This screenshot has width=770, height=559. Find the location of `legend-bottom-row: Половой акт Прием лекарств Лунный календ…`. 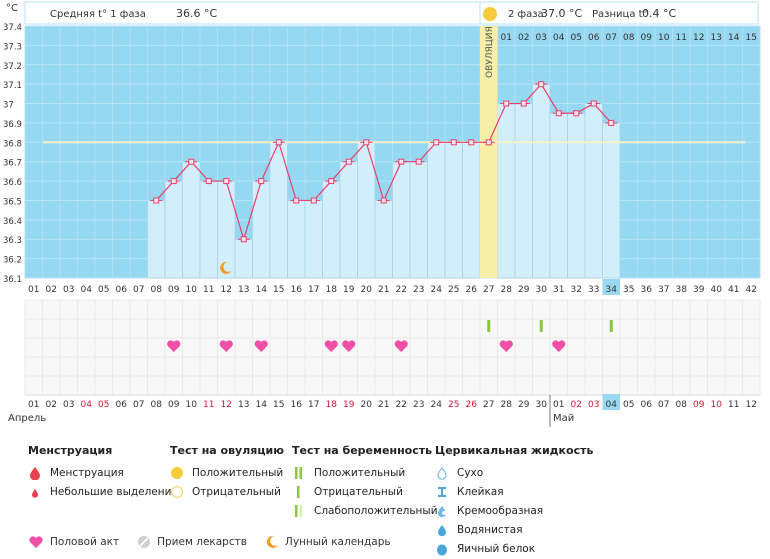

legend-bottom-row: Половой акт Прием лекарств Лунный календ… is located at coordinates (218, 542).